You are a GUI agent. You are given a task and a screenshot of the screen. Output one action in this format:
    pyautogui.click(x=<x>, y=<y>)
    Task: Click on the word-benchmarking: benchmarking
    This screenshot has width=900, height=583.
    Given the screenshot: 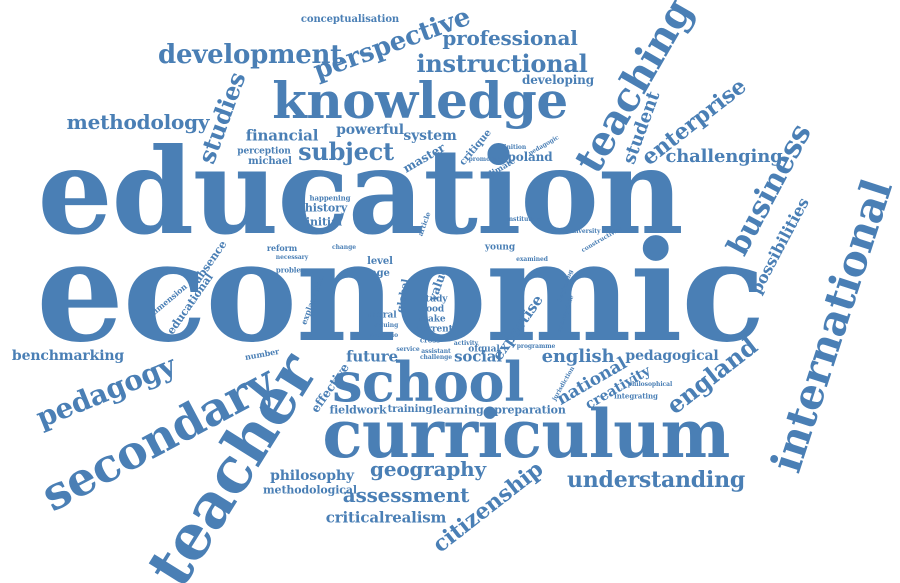 What is the action you would take?
    pyautogui.click(x=68, y=356)
    